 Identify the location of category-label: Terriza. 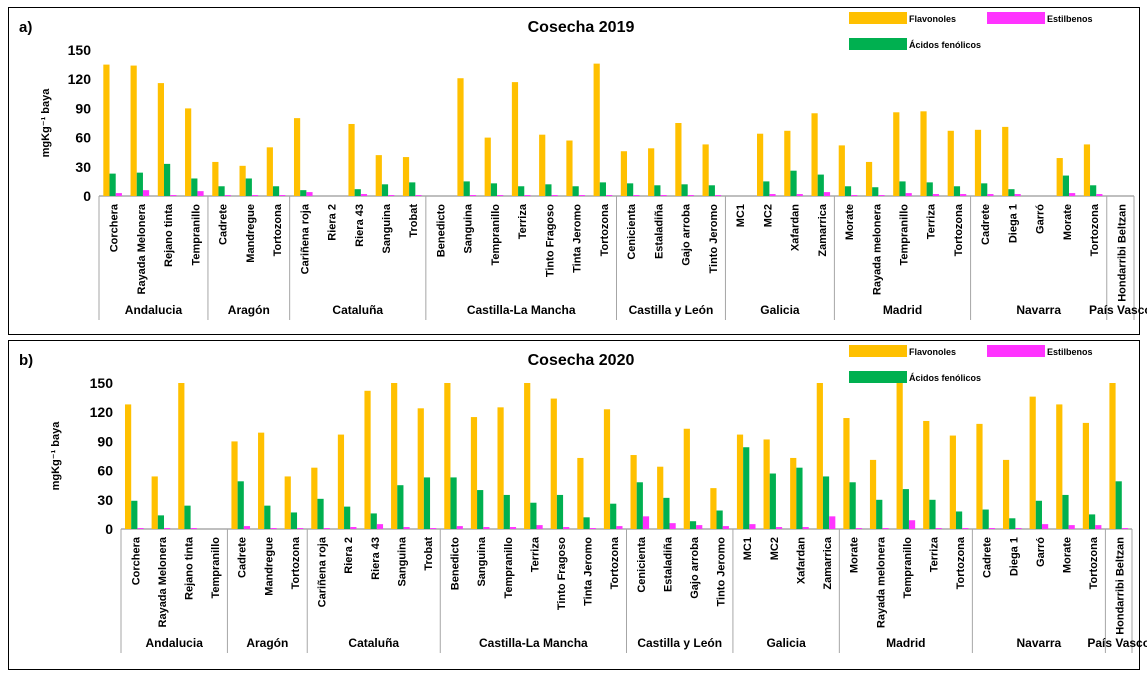
(523, 221).